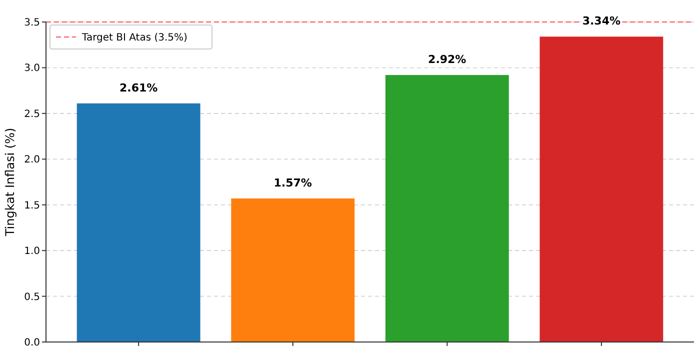 The width and height of the screenshot is (700, 350). What do you see at coordinates (32, 160) in the screenshot?
I see `y-tick-label: 2.0` at bounding box center [32, 160].